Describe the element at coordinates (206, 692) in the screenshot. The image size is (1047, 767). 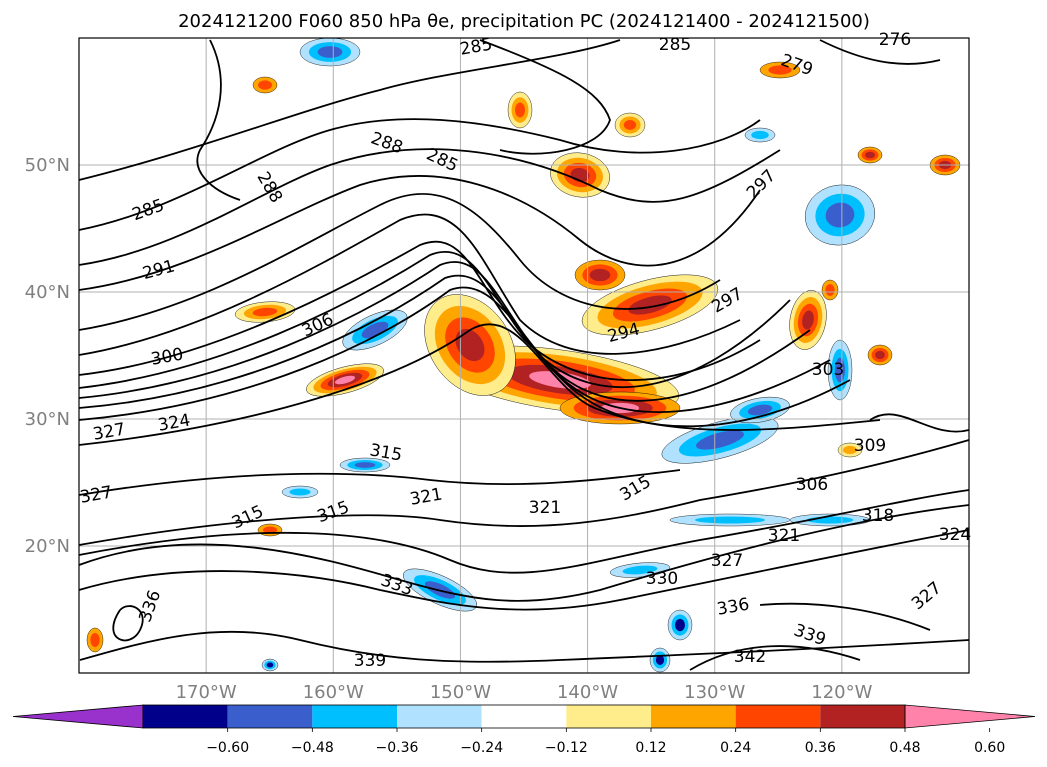
I see `x-tick-label-0: 170°W` at that location.